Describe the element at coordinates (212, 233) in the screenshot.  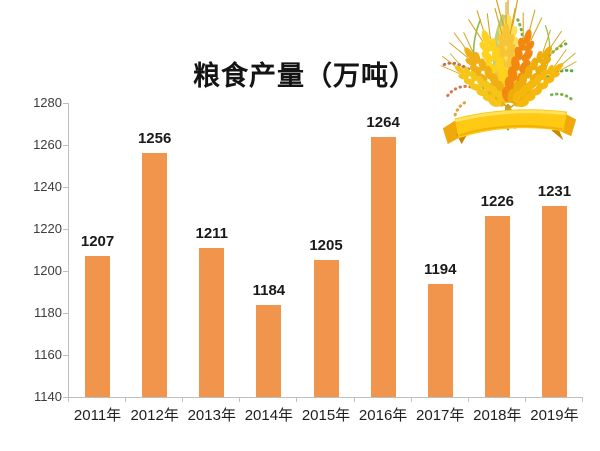
I see `bar-value-label: 1211` at that location.